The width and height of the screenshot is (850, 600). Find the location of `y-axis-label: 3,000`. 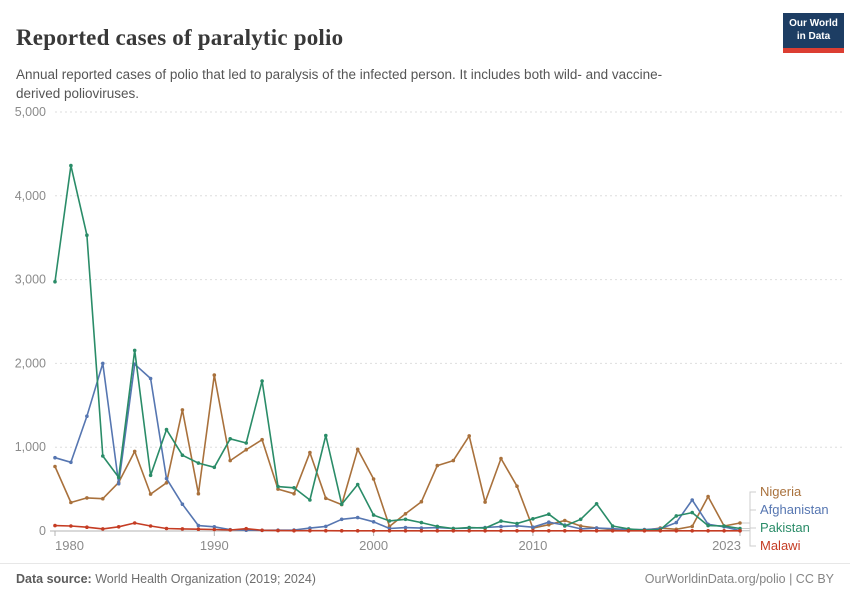

y-axis-label: 3,000 is located at coordinates (30, 280).